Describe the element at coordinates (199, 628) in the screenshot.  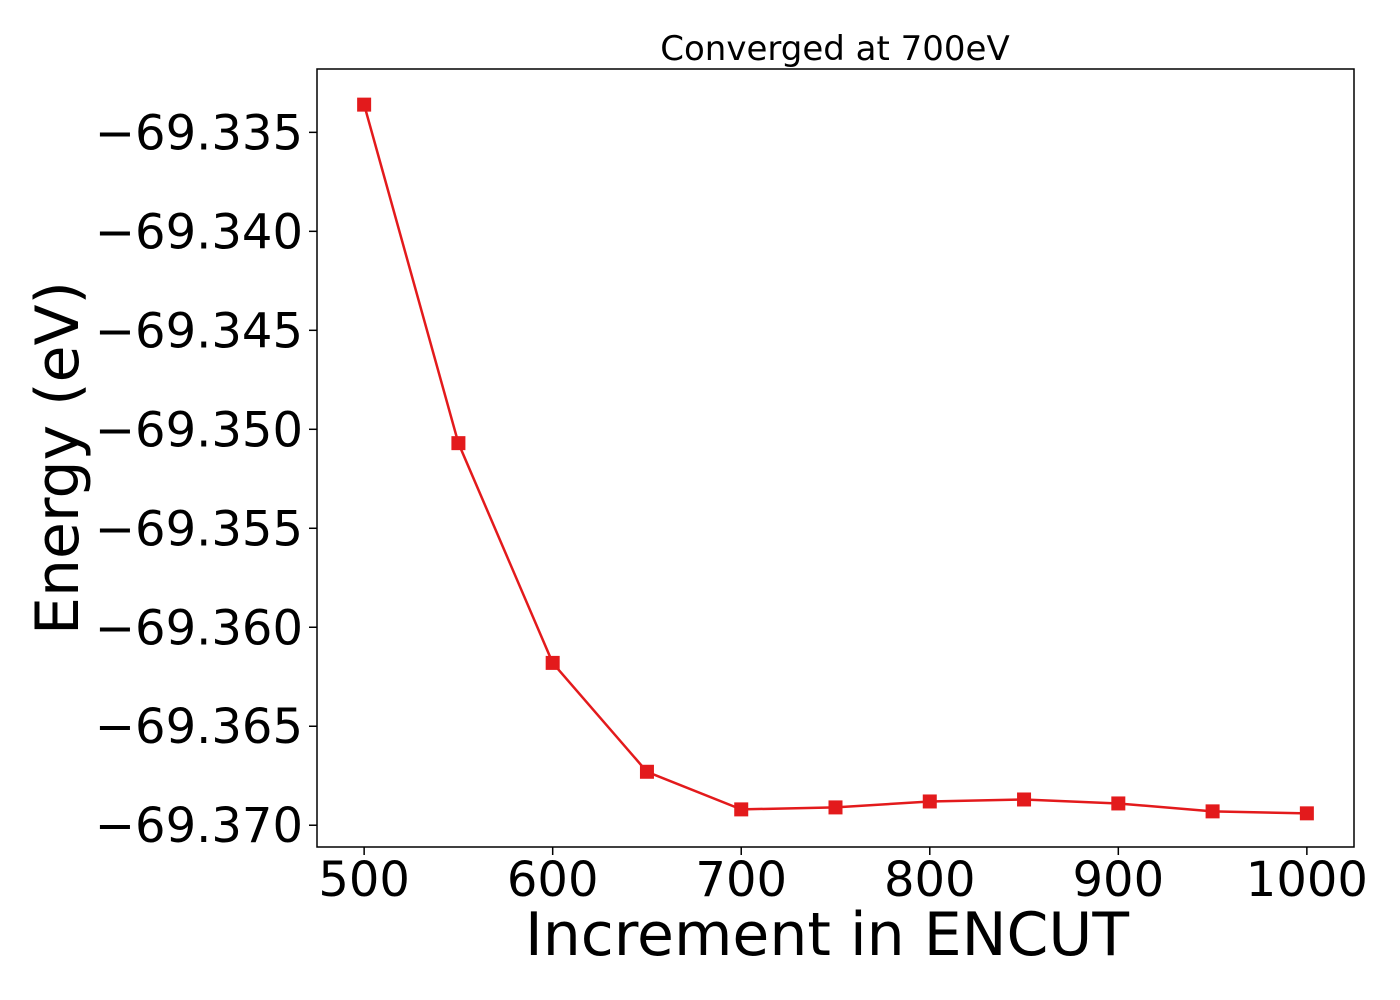
I see `y-tick-label: −69.360` at that location.